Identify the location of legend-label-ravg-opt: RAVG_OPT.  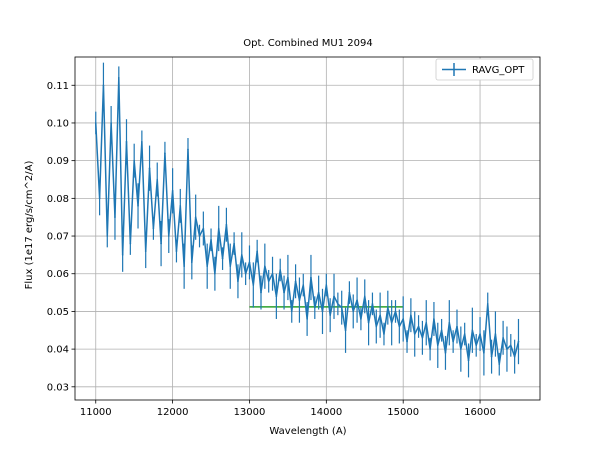
(498, 70).